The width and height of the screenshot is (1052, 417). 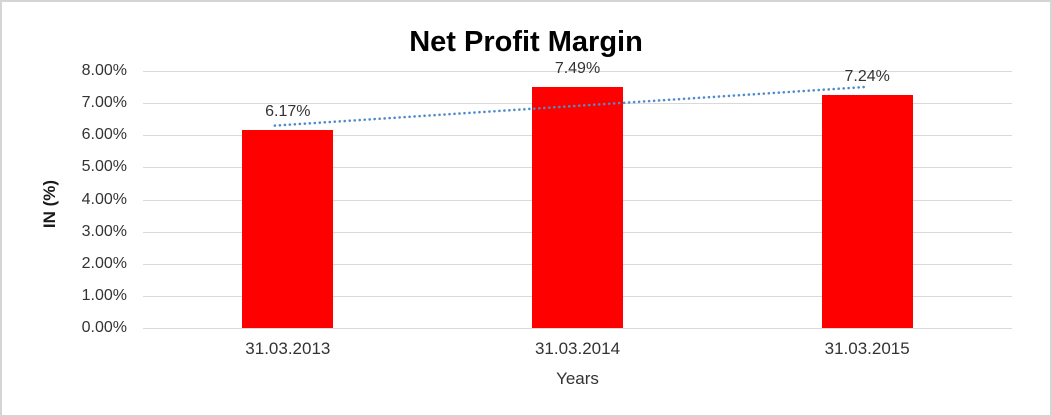 I want to click on bar-31.03.2013, so click(x=288, y=228).